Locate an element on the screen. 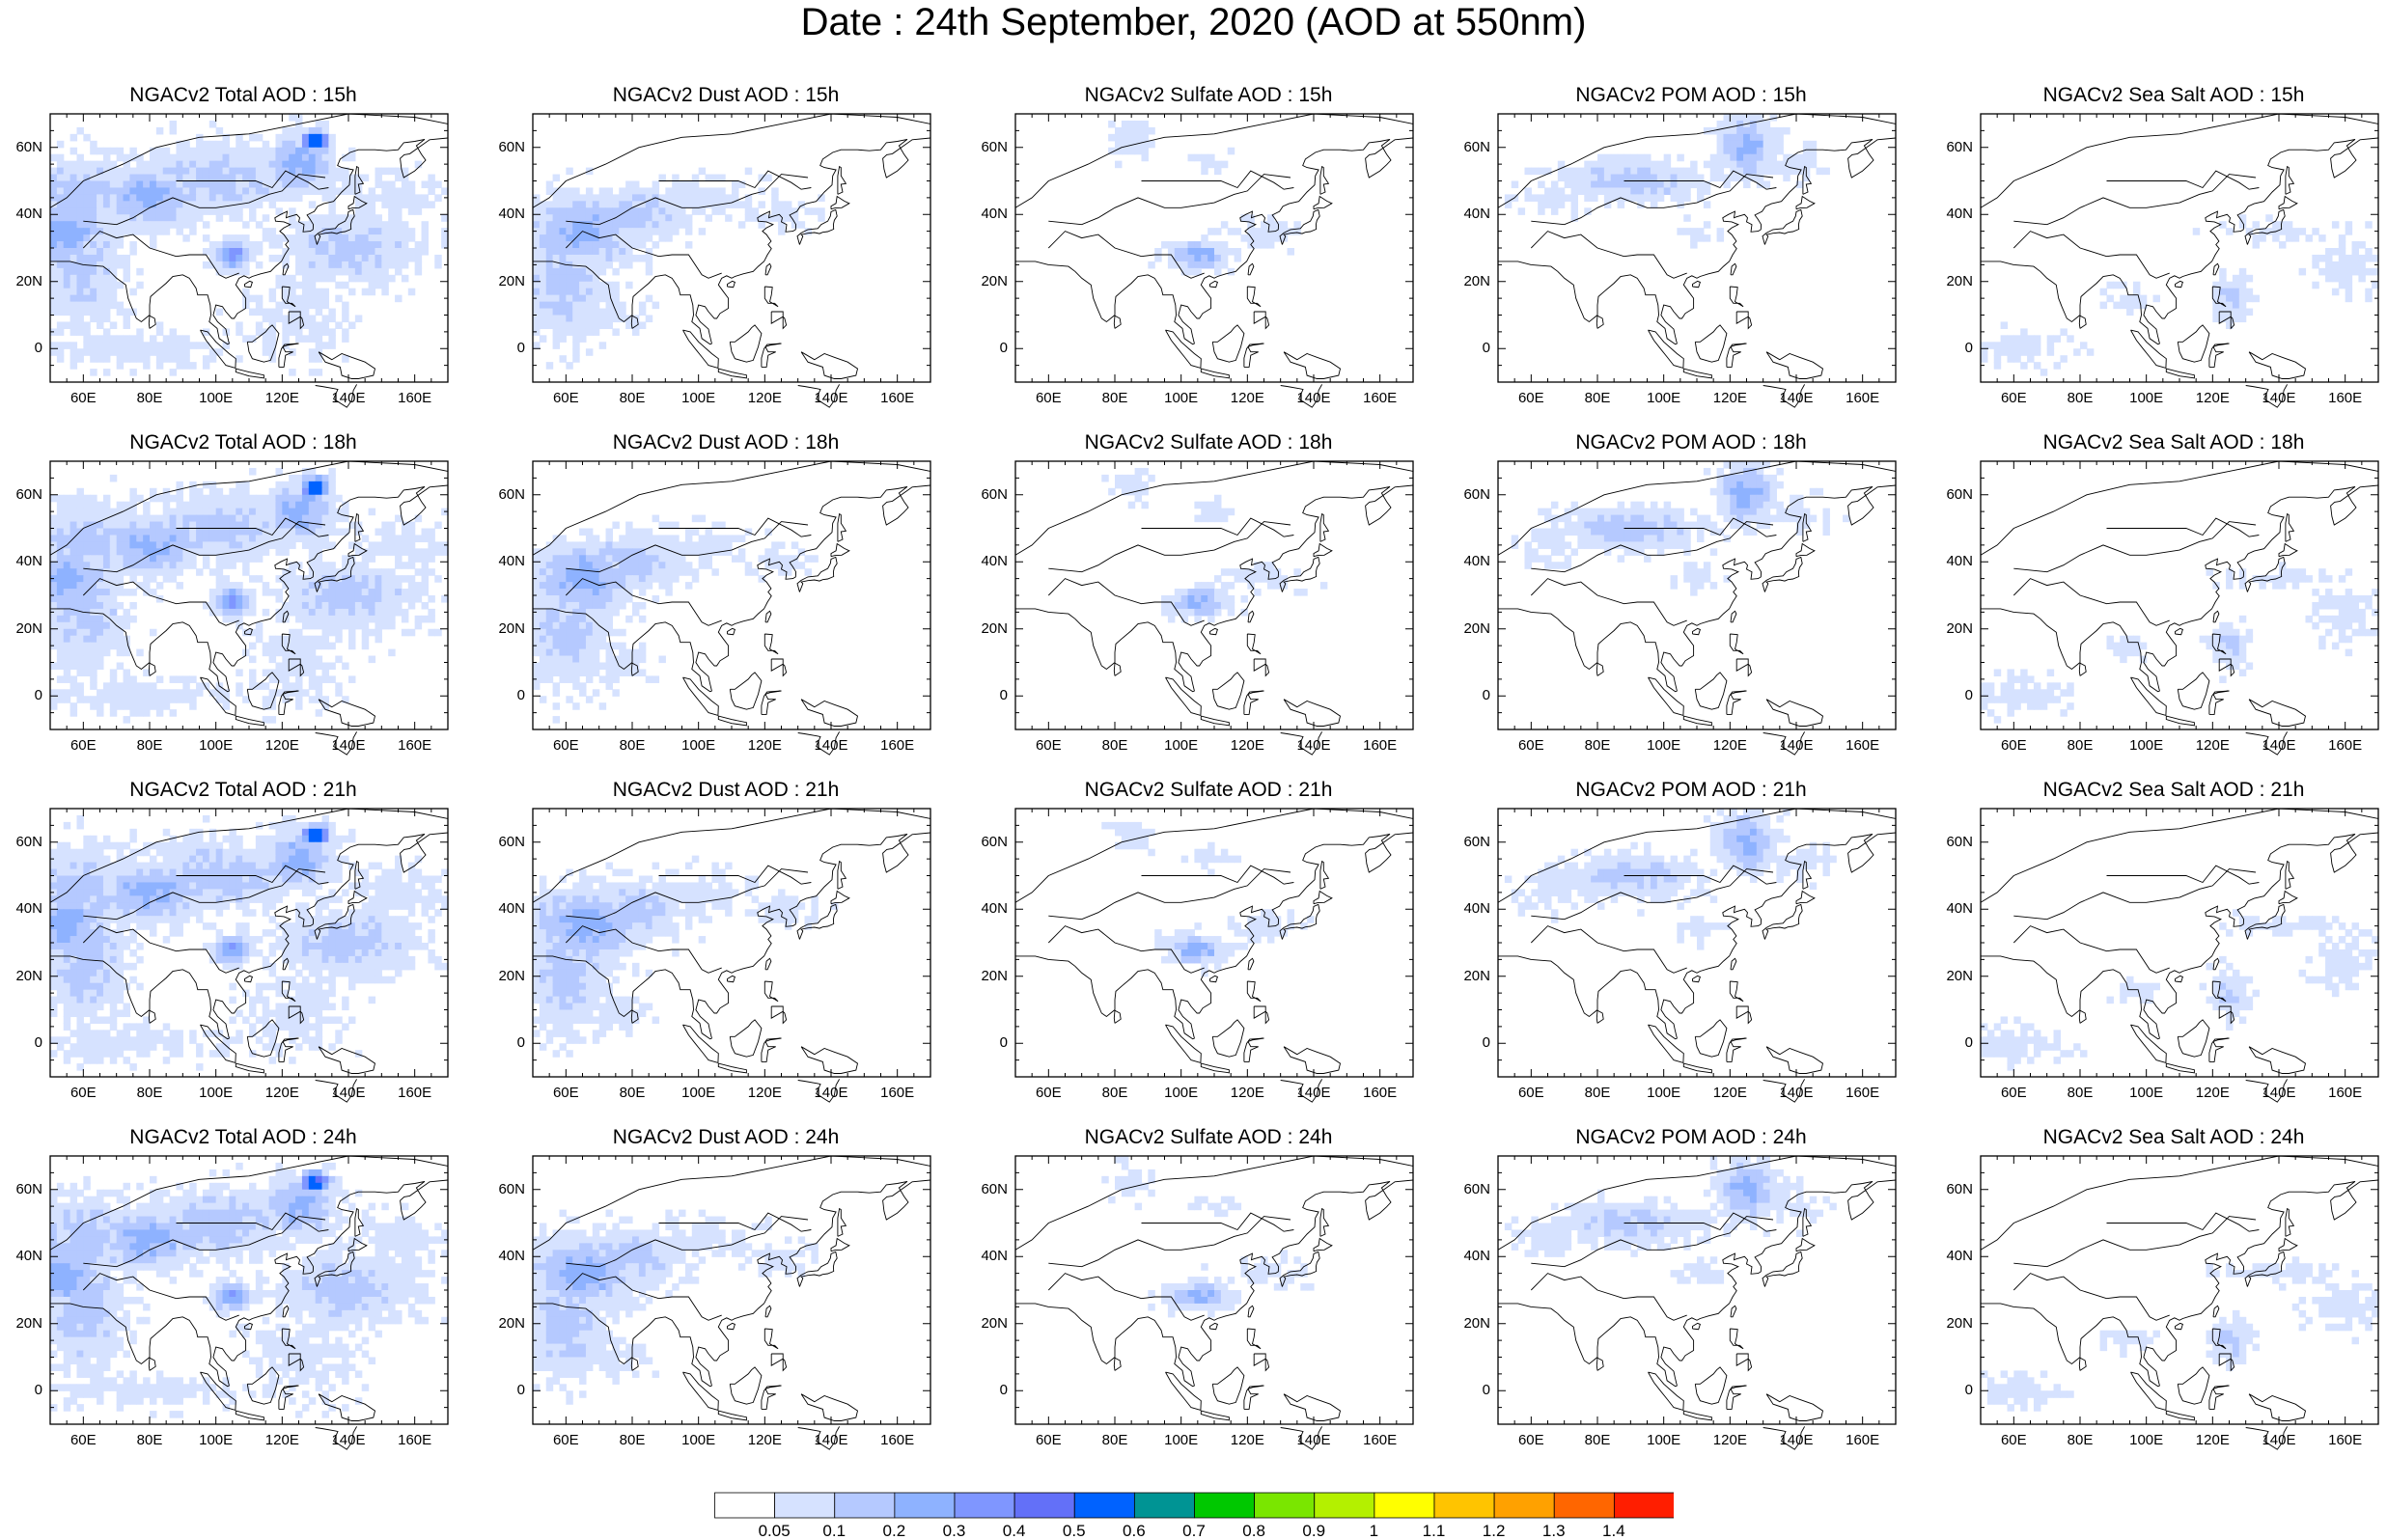 This screenshot has height=1540, width=2387. panel-title: NGACv2 Sulfate AOD : 15h is located at coordinates (1208, 95).